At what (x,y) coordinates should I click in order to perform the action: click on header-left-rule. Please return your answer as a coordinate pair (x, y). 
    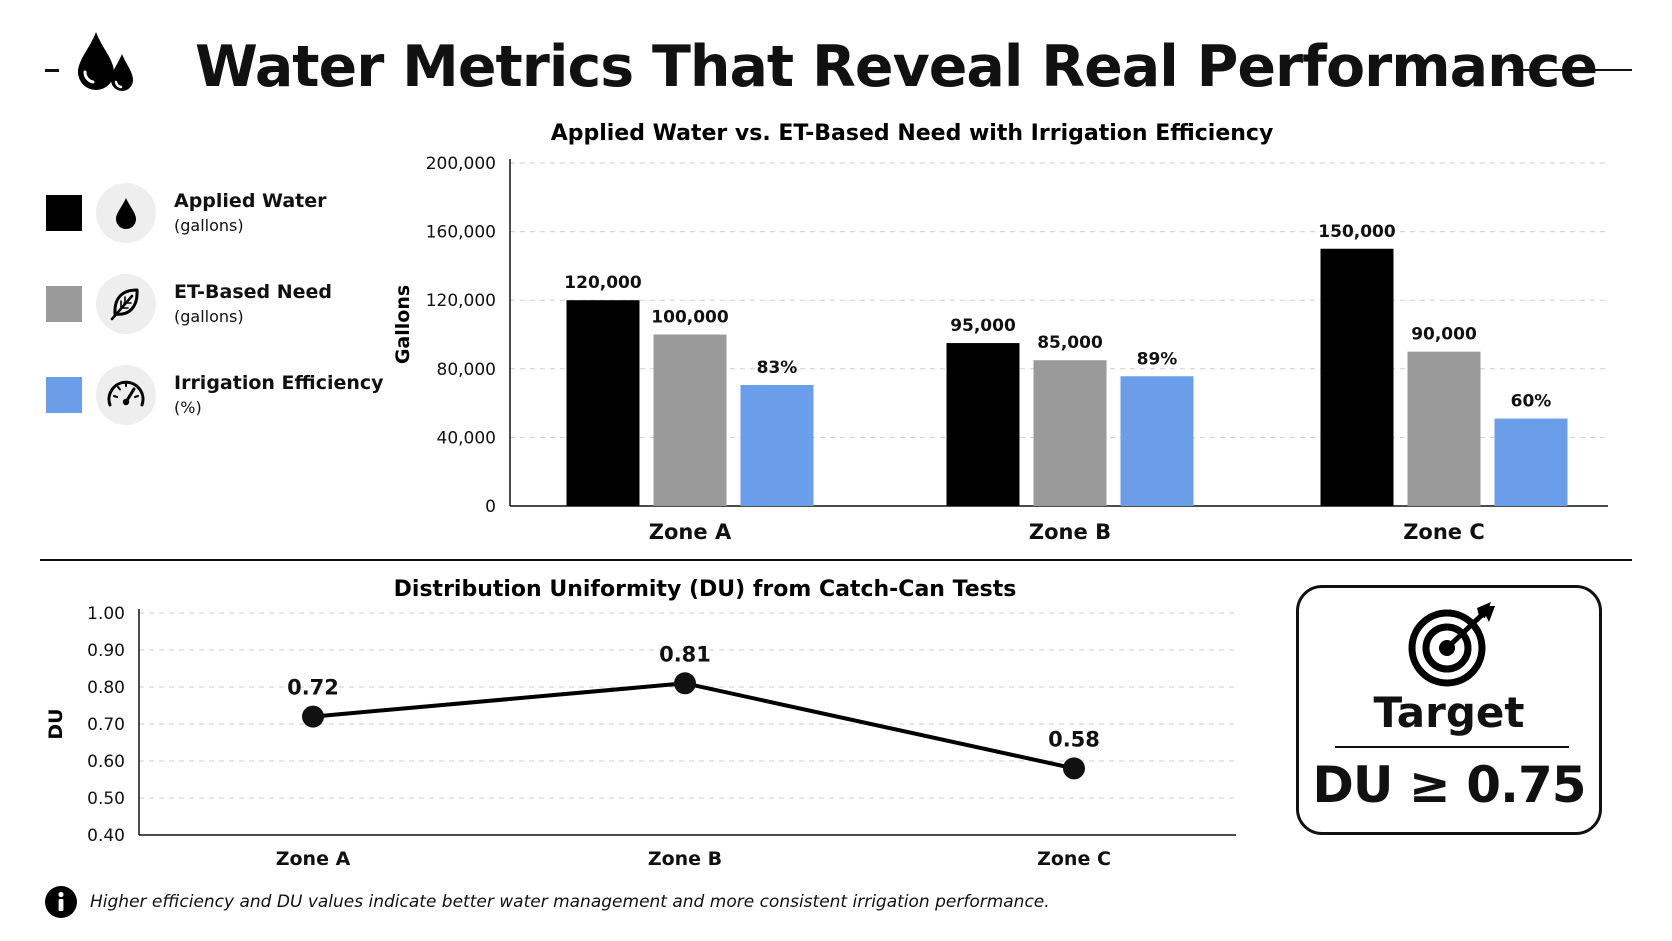
    Looking at the image, I should click on (52, 70).